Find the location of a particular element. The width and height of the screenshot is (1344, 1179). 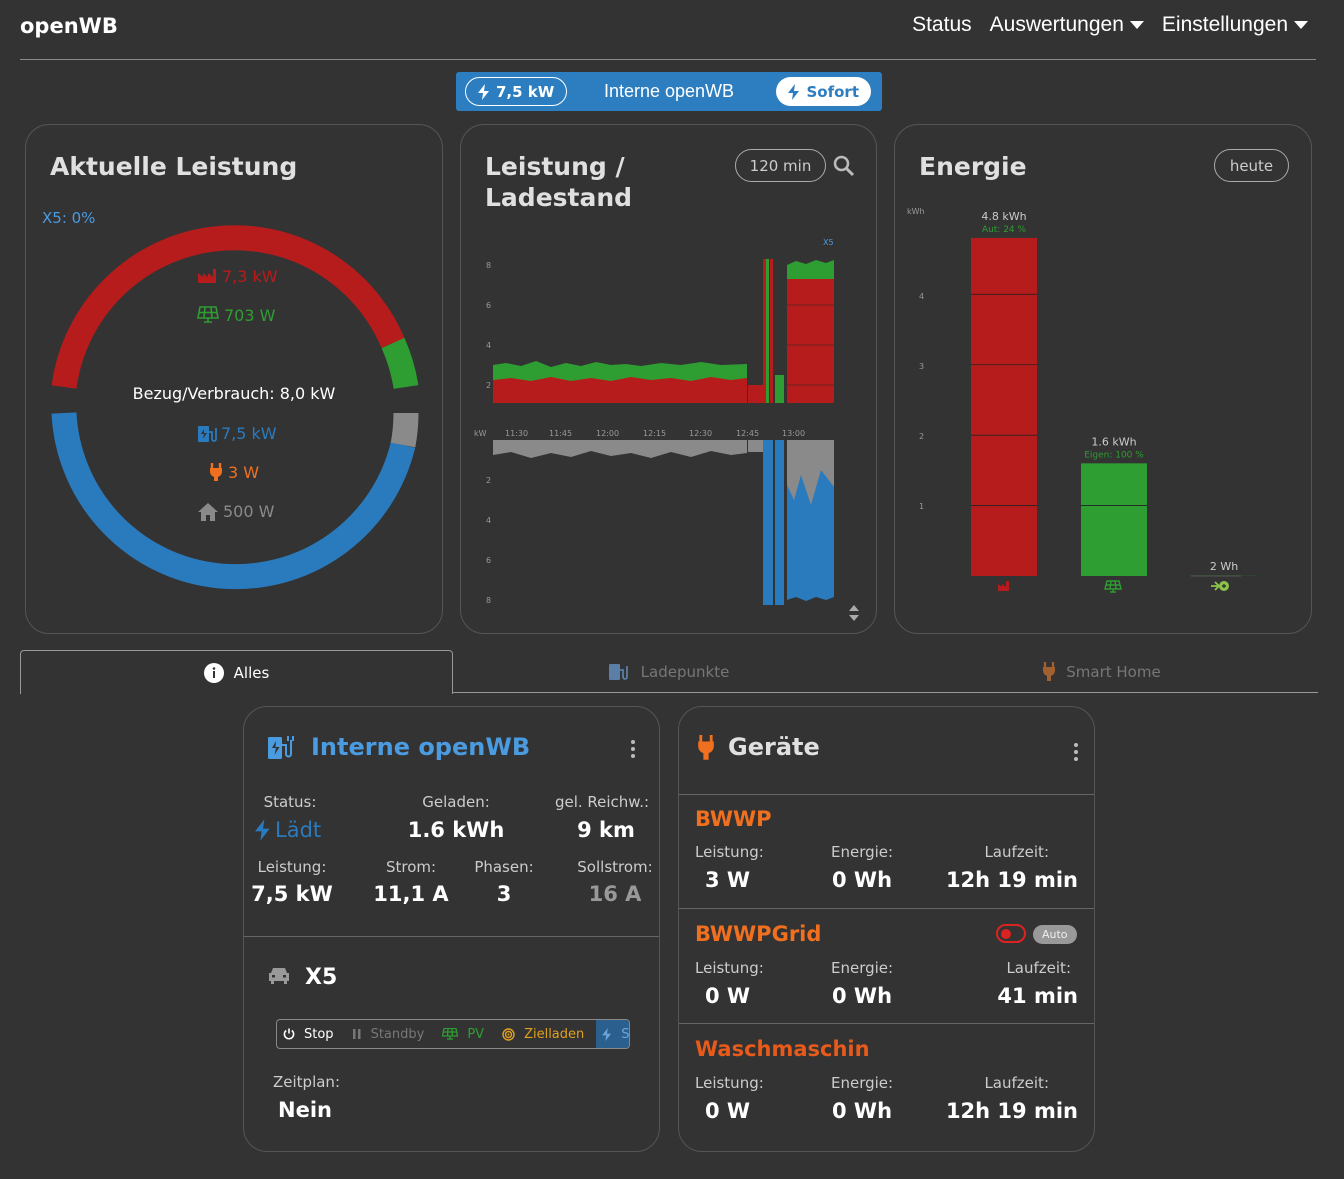

info-icon is located at coordinates (213, 672).